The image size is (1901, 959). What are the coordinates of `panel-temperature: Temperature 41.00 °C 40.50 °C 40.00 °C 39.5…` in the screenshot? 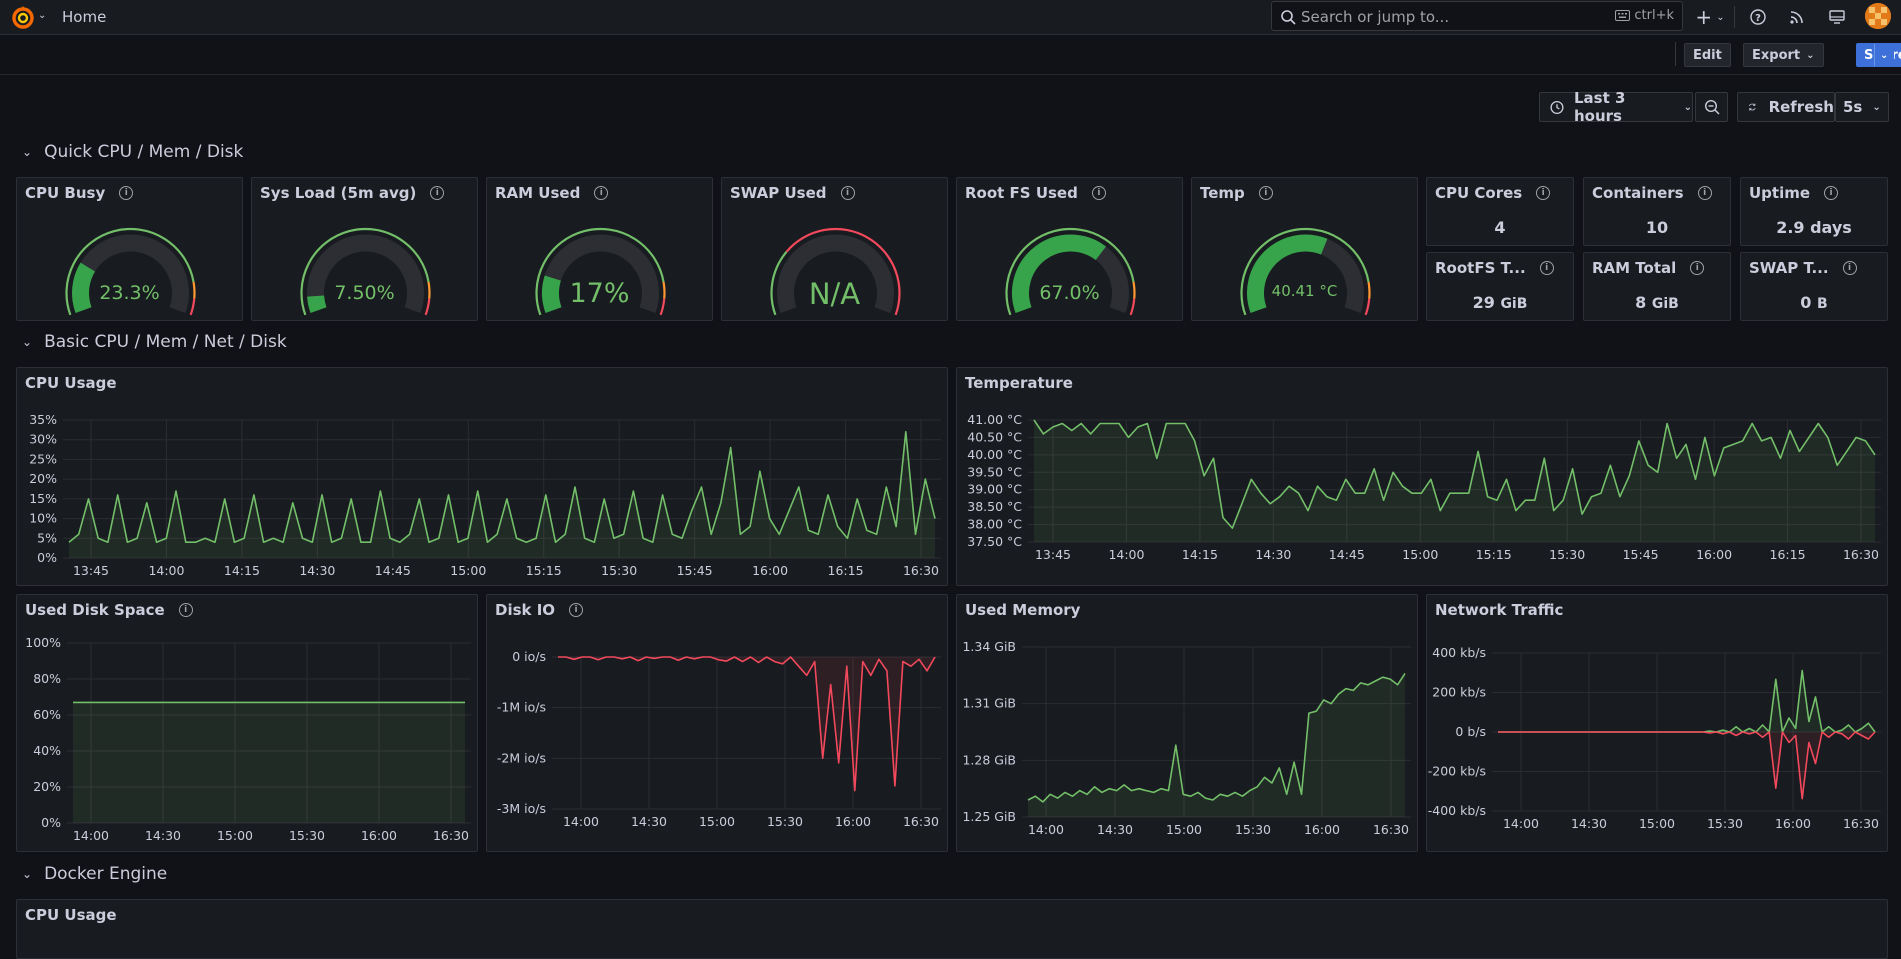 It's located at (1422, 476).